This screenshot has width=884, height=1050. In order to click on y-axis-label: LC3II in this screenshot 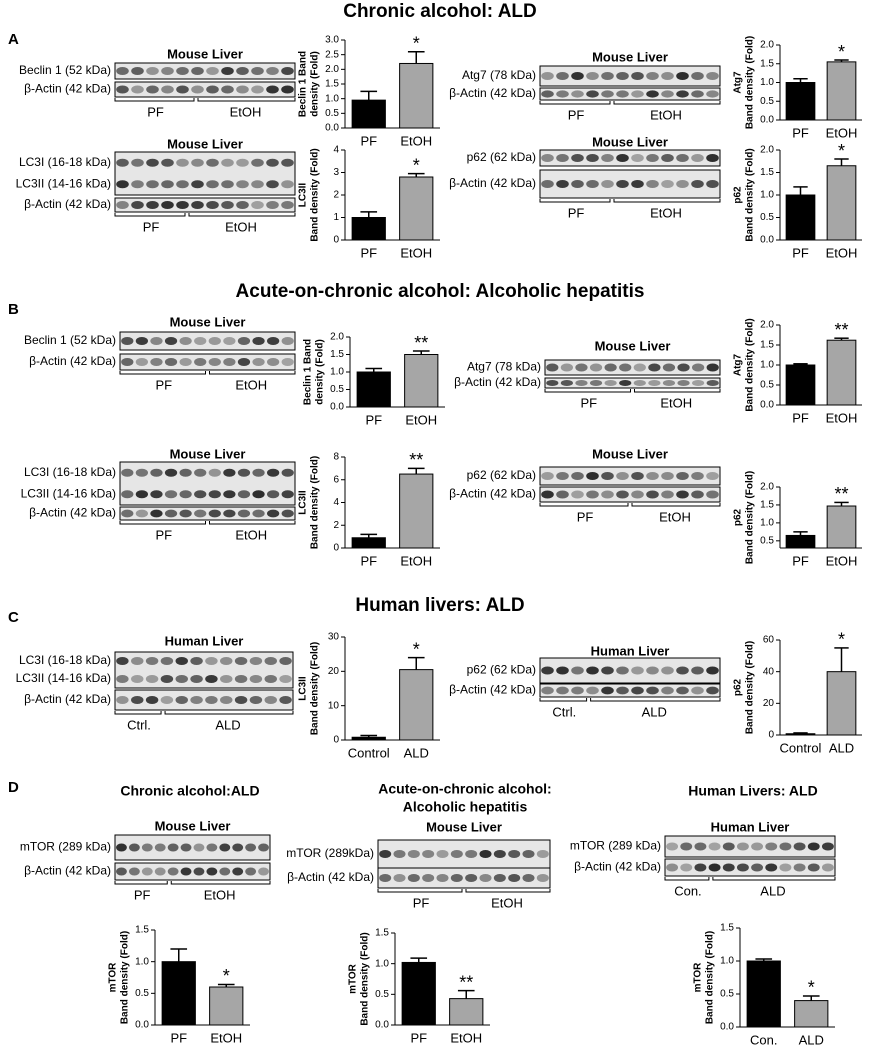, I will do `click(303, 688)`.